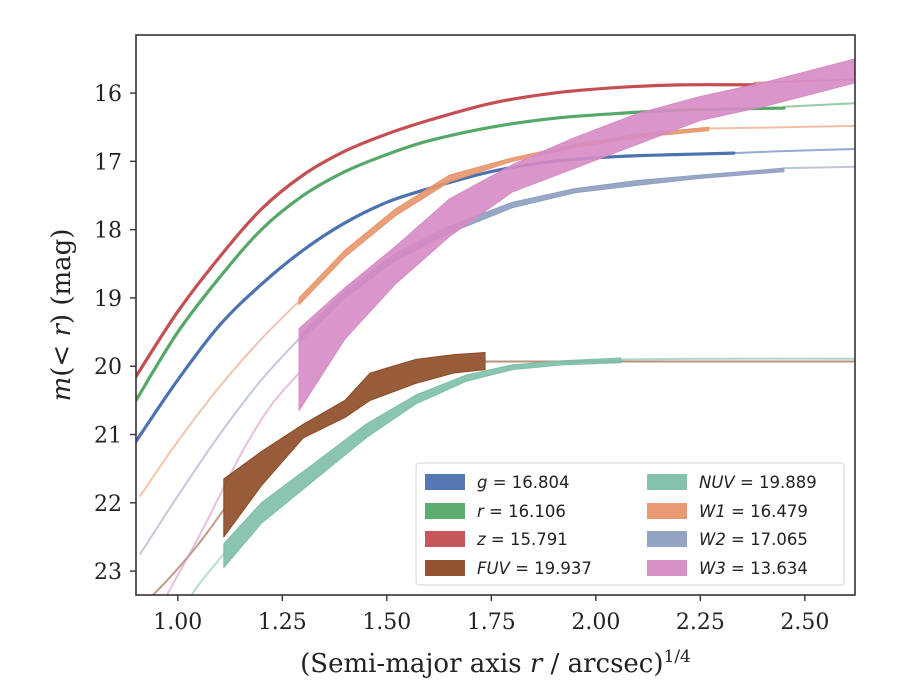  Describe the element at coordinates (700, 622) in the screenshot. I see `x-tick-label: 2.25` at that location.